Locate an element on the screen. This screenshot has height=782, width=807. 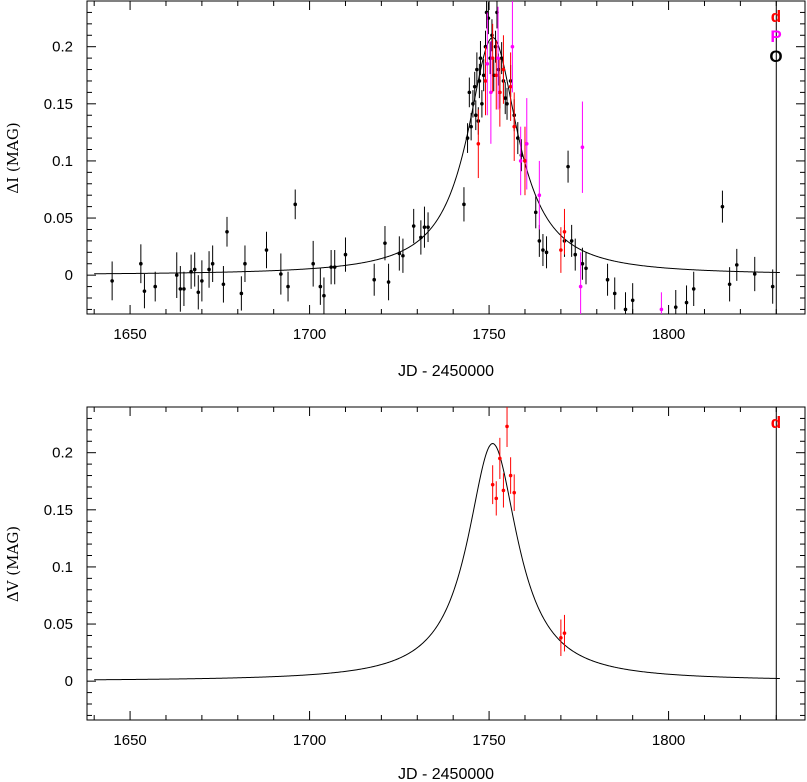
y-tick-label: 0.1 is located at coordinates (62, 161).